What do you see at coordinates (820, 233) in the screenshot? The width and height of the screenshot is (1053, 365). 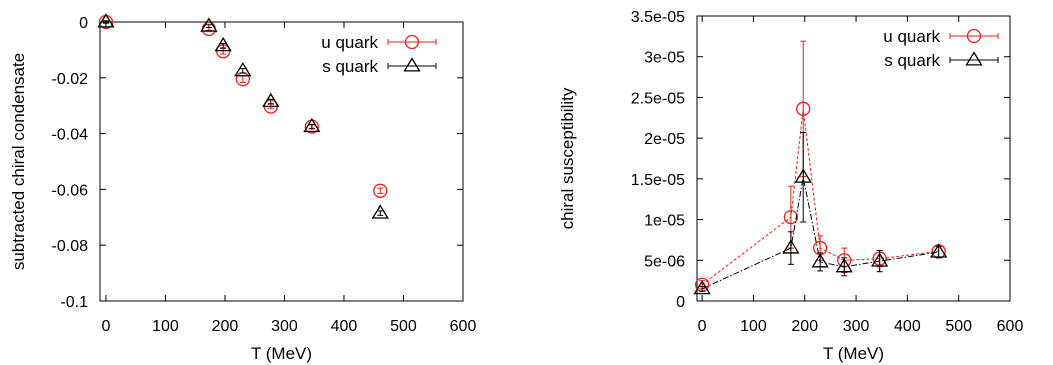 I see `series-line` at bounding box center [820, 233].